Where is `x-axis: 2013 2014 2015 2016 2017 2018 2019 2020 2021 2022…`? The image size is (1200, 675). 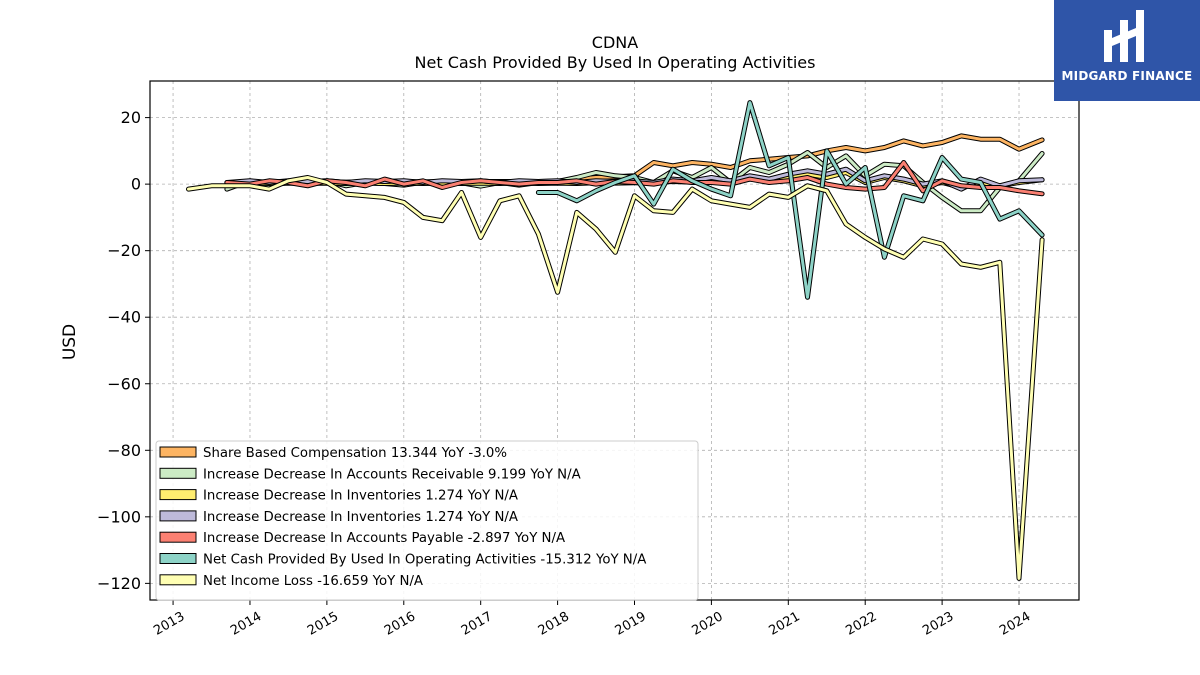
x-axis: 2013 2014 2015 2016 2017 2018 2019 2020 2021 2022… is located at coordinates (592, 619).